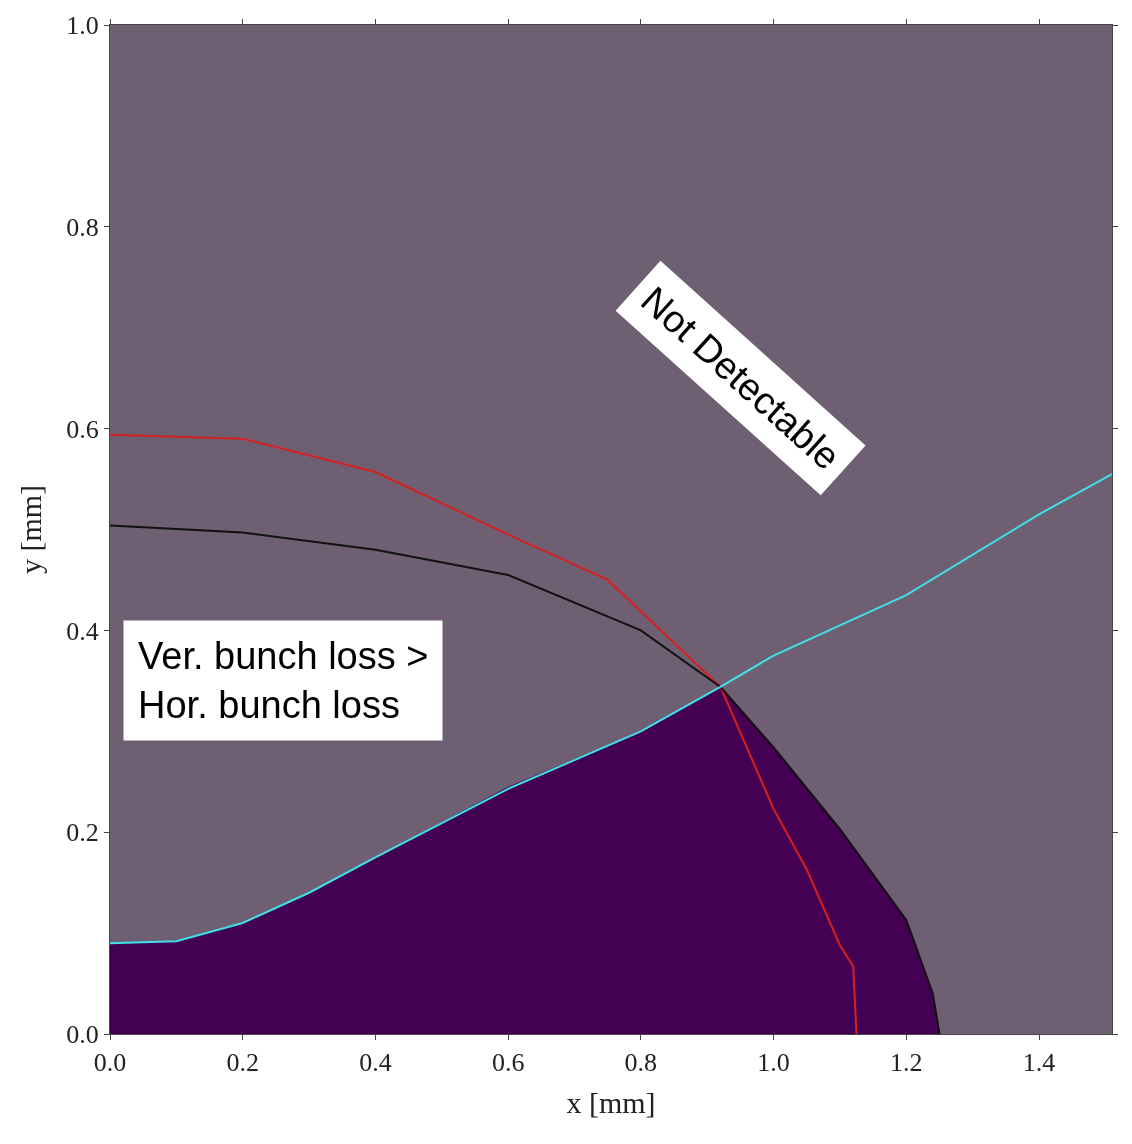 The width and height of the screenshot is (1132, 1144). I want to click on x-tick-label: 0.4, so click(375, 1063).